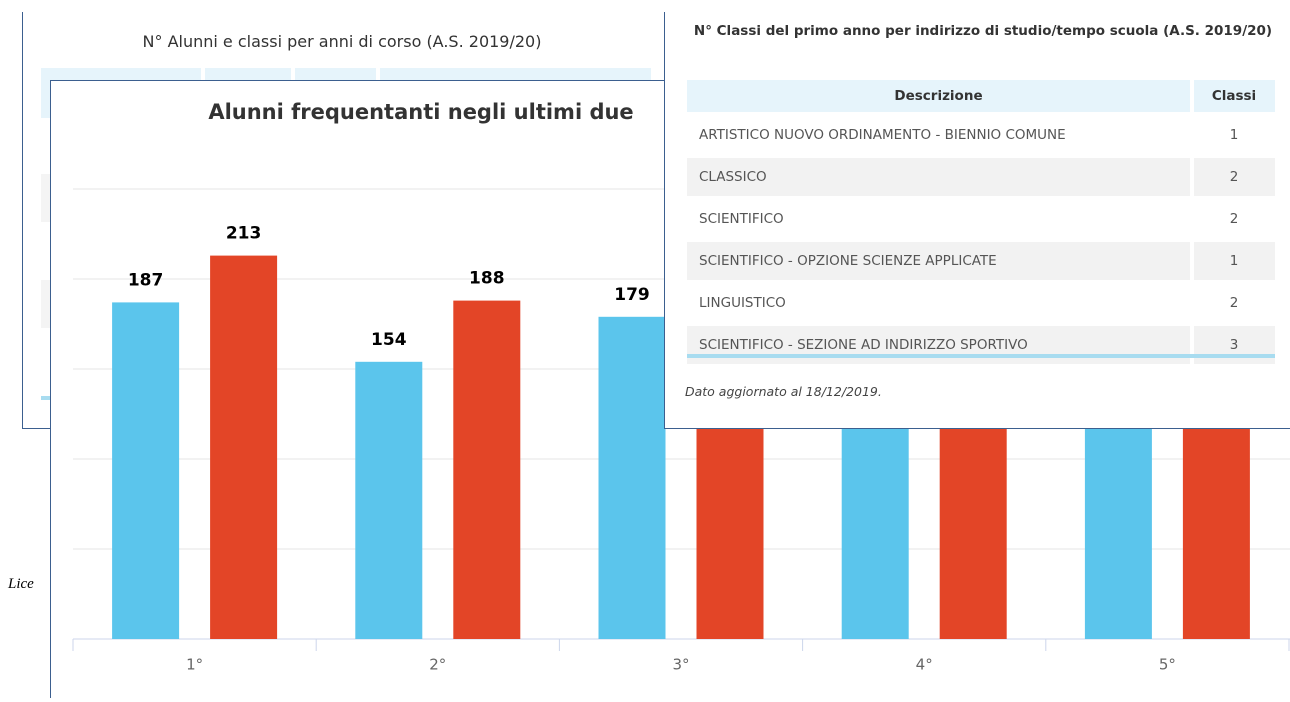 The width and height of the screenshot is (1290, 702). Describe the element at coordinates (981, 356) in the screenshot. I see `table-bottom` at that location.